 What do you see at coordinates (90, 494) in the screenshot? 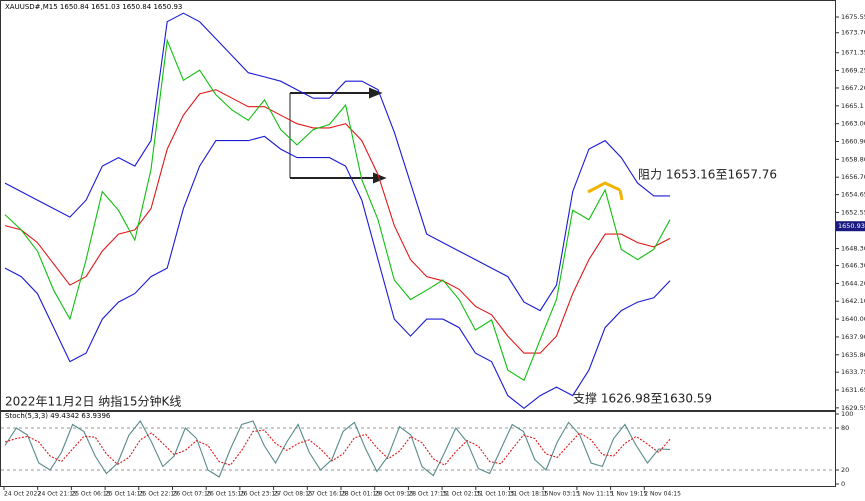
I see `x-tick-label: 25 Oct 06:15` at bounding box center [90, 494].